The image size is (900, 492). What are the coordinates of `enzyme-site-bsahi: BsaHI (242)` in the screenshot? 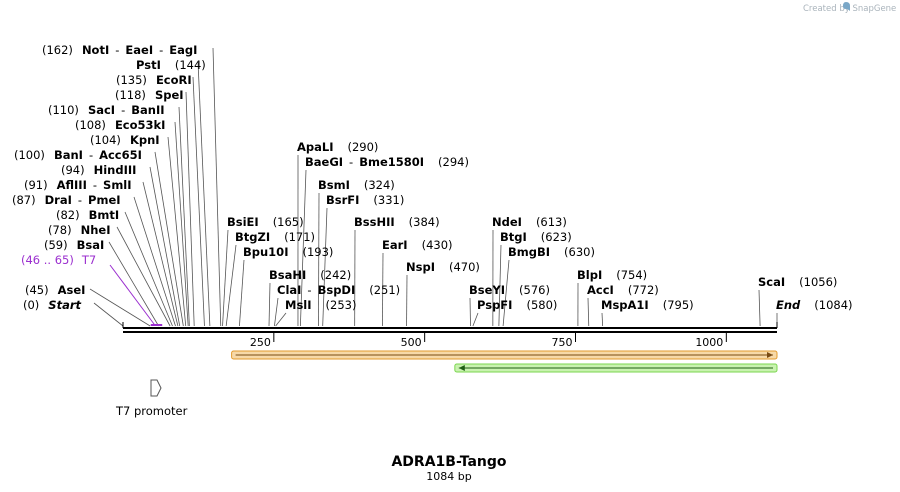 It's located at (310, 275).